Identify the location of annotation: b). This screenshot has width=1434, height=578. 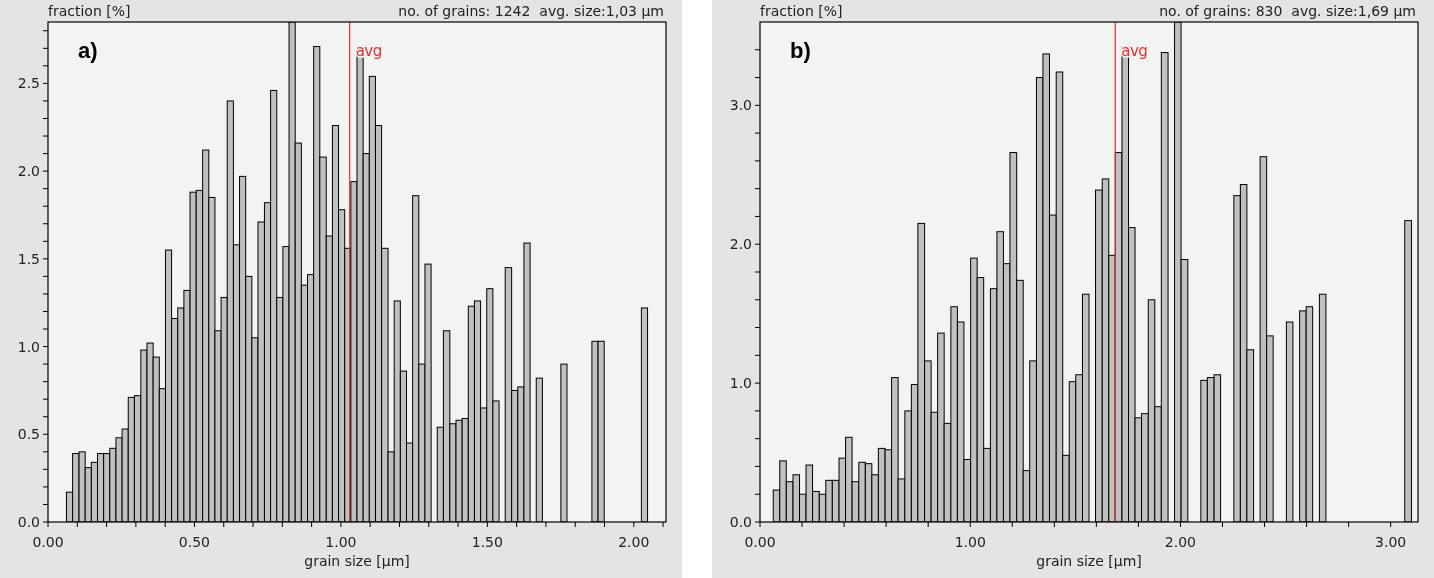
(800, 50).